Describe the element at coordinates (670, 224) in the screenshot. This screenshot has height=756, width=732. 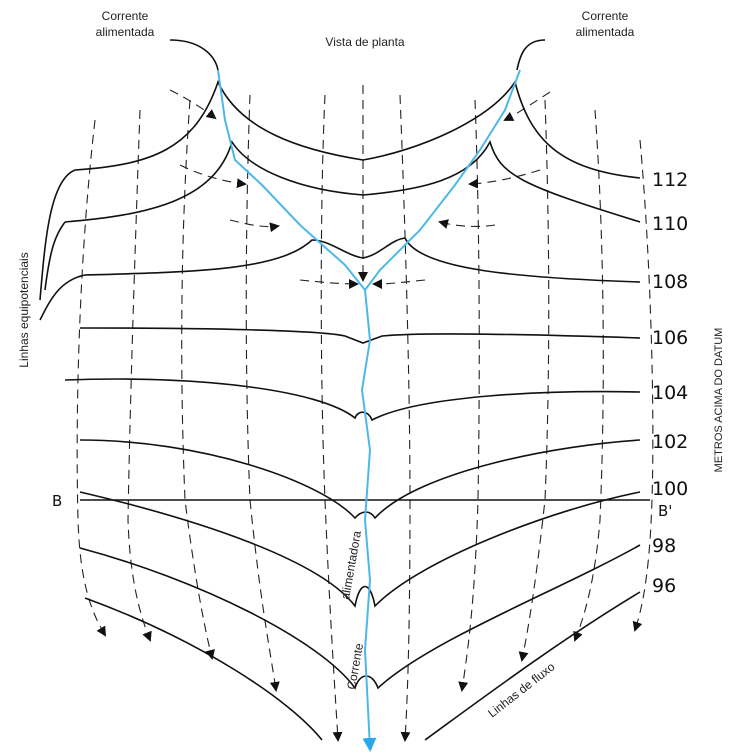
I see `contour-label: 110` at that location.